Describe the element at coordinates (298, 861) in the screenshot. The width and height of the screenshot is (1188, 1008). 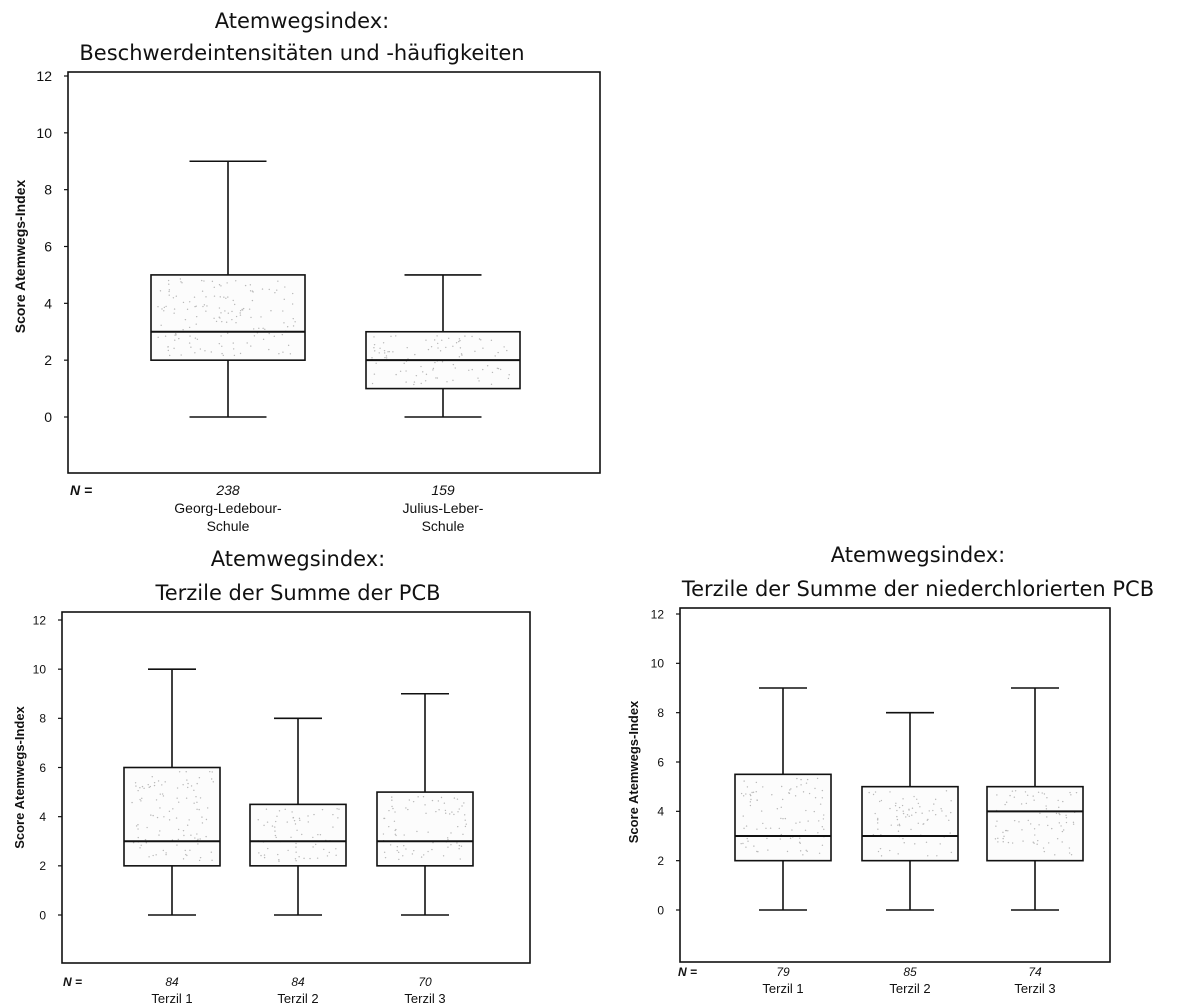
I see `box-group-2: 84 Terzil 2` at that location.